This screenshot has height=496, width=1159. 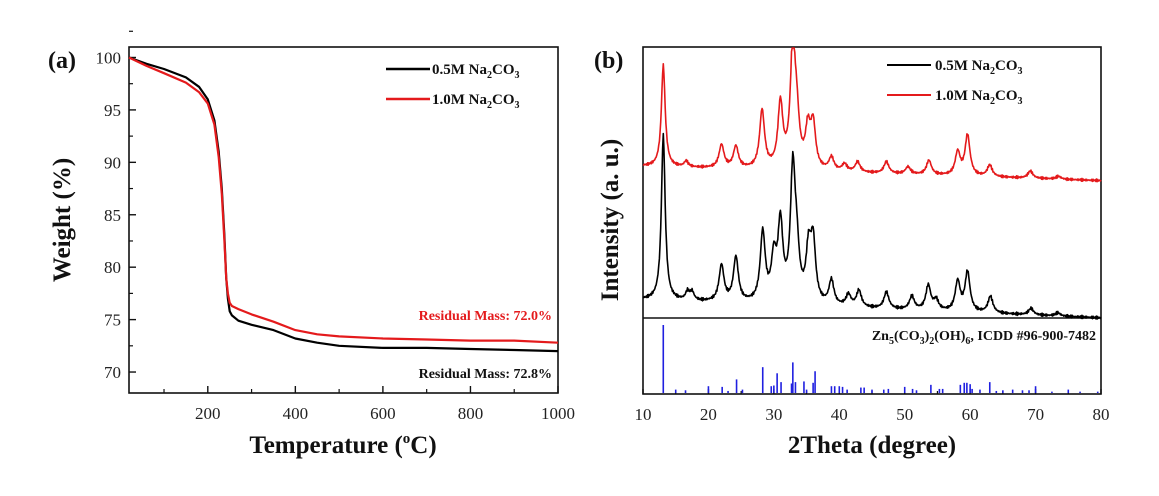 I want to click on x-axis-title-b: 2Theta (degree), so click(x=872, y=445).